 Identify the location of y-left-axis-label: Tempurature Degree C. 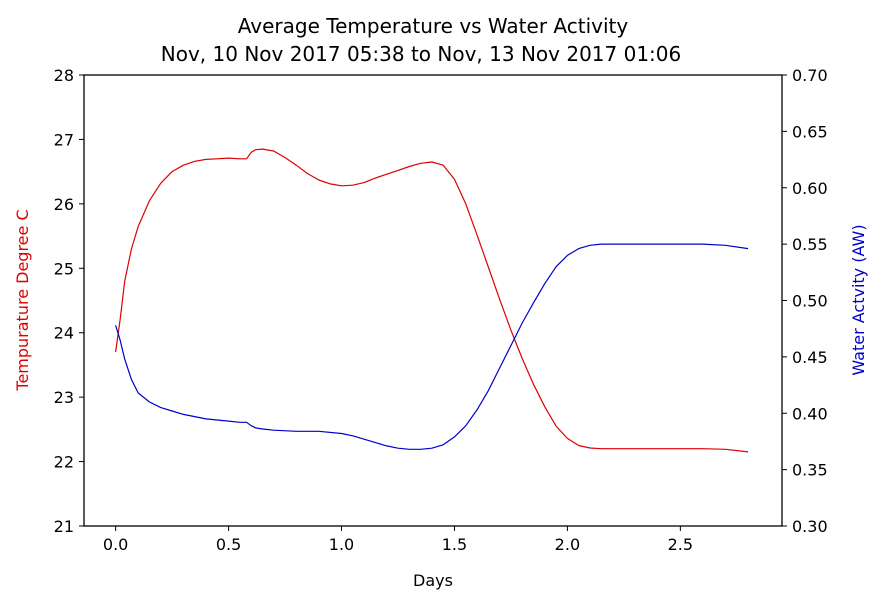
(22, 300).